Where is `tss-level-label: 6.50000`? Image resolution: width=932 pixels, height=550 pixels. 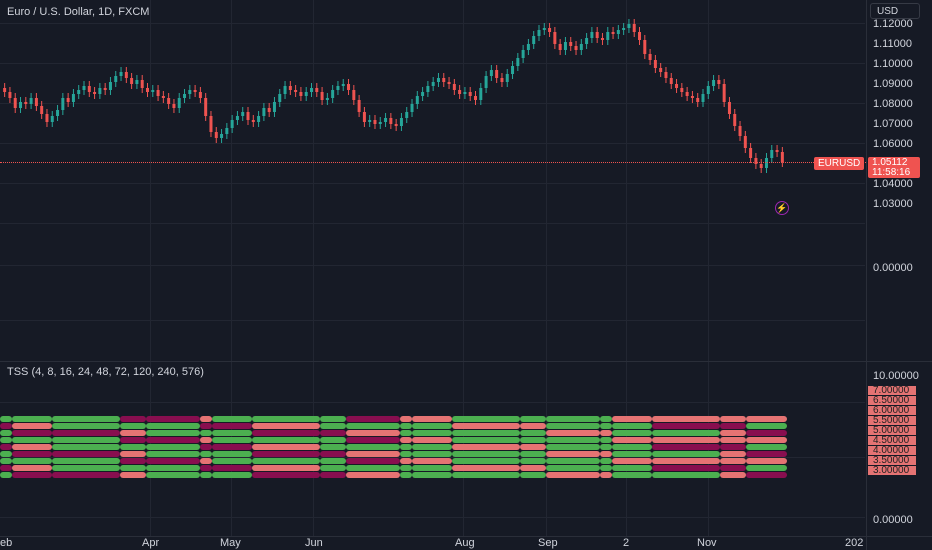 tss-level-label: 6.50000 is located at coordinates (892, 401).